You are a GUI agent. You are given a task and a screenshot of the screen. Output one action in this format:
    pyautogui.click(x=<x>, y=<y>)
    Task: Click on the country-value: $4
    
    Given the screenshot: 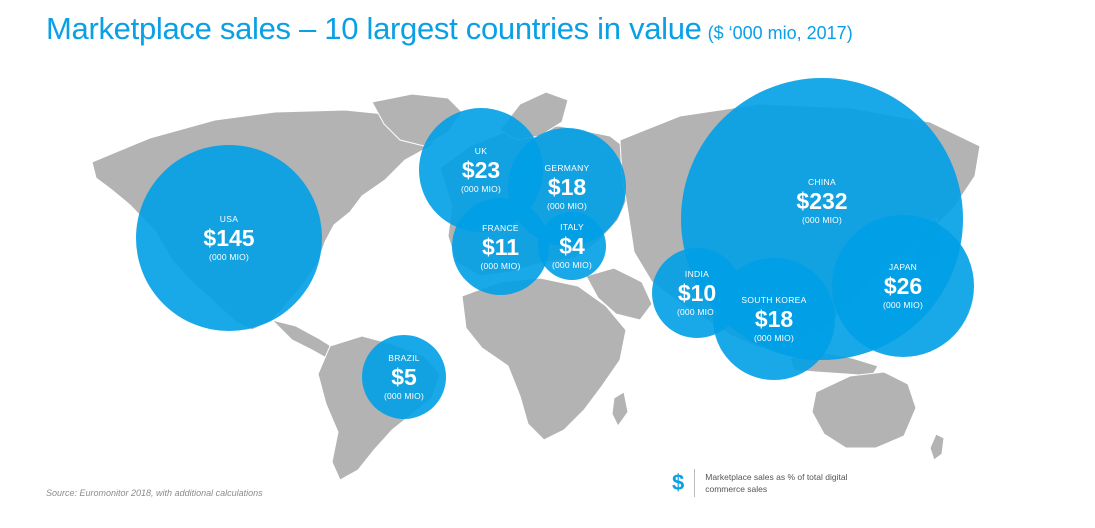 What is the action you would take?
    pyautogui.click(x=572, y=246)
    